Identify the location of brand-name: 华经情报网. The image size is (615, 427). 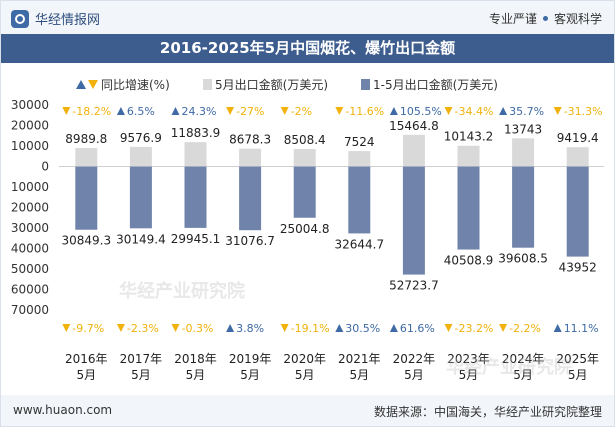
(68, 20).